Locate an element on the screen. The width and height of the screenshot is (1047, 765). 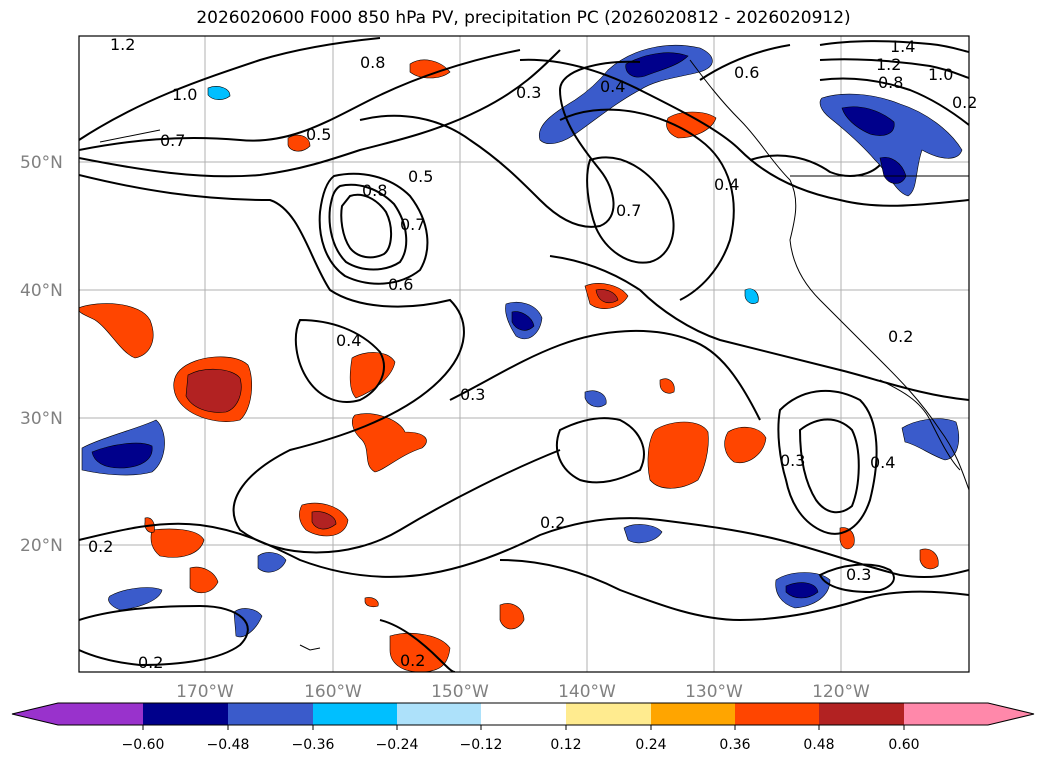
lon-label: 160°W is located at coordinates (333, 692).